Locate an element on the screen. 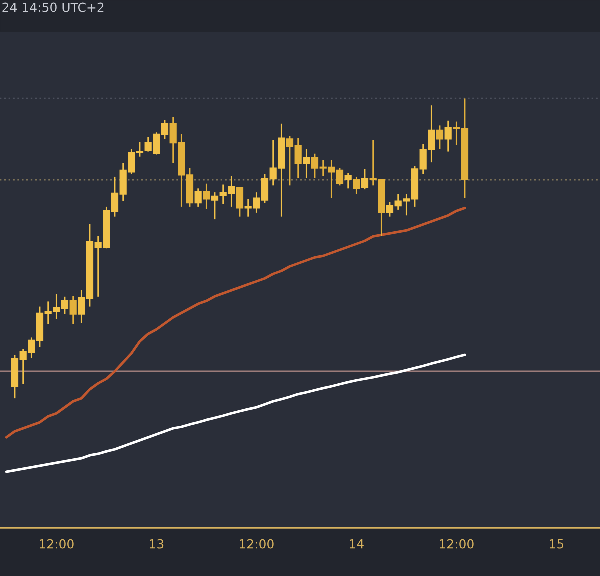 The image size is (600, 576). x-tick-label: 14 is located at coordinates (357, 544).